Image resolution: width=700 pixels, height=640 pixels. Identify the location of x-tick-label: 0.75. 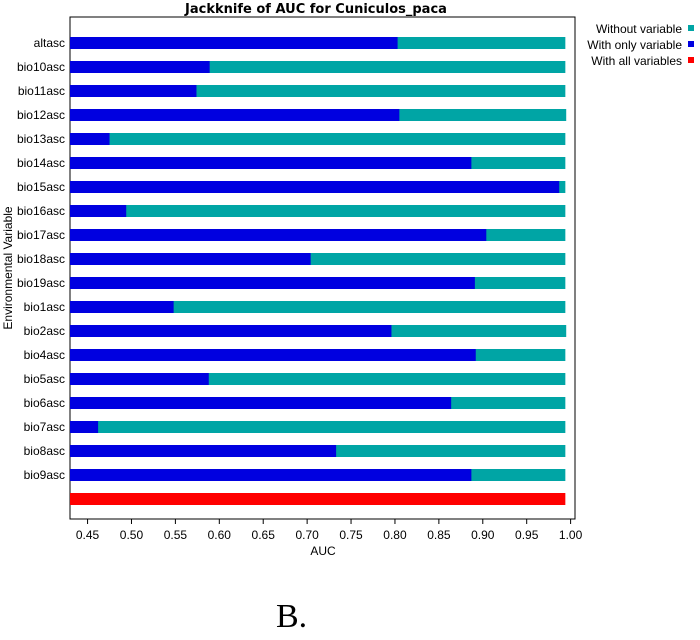
(351, 535).